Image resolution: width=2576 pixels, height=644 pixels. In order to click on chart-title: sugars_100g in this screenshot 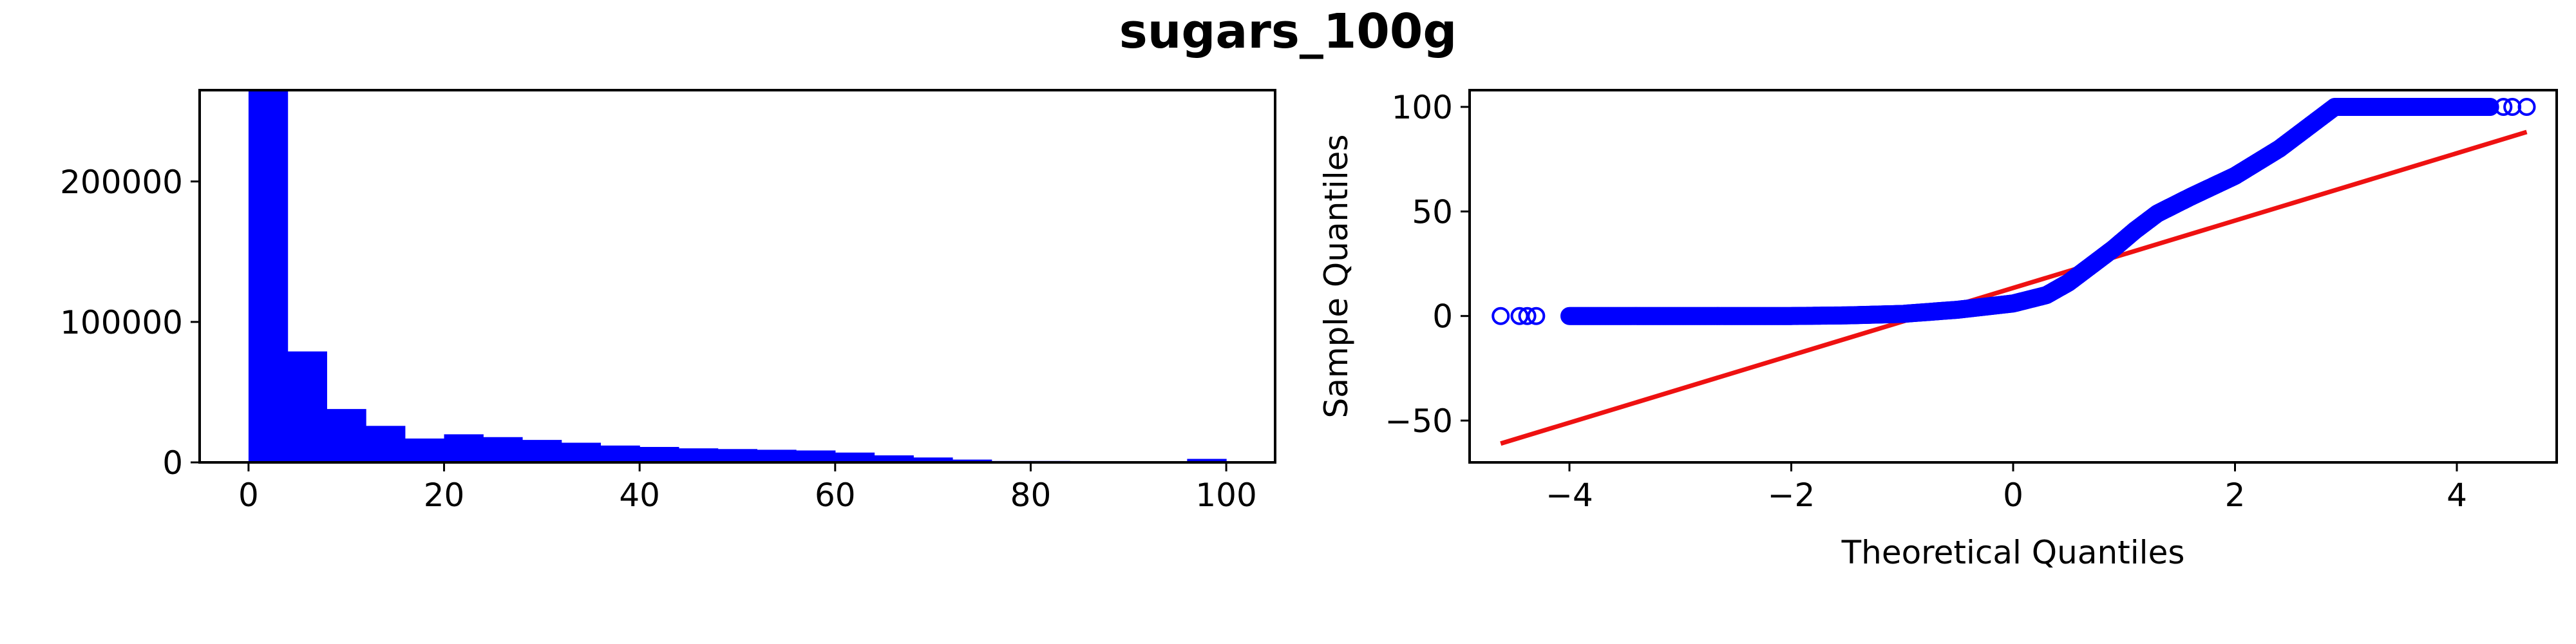, I will do `click(1288, 32)`.